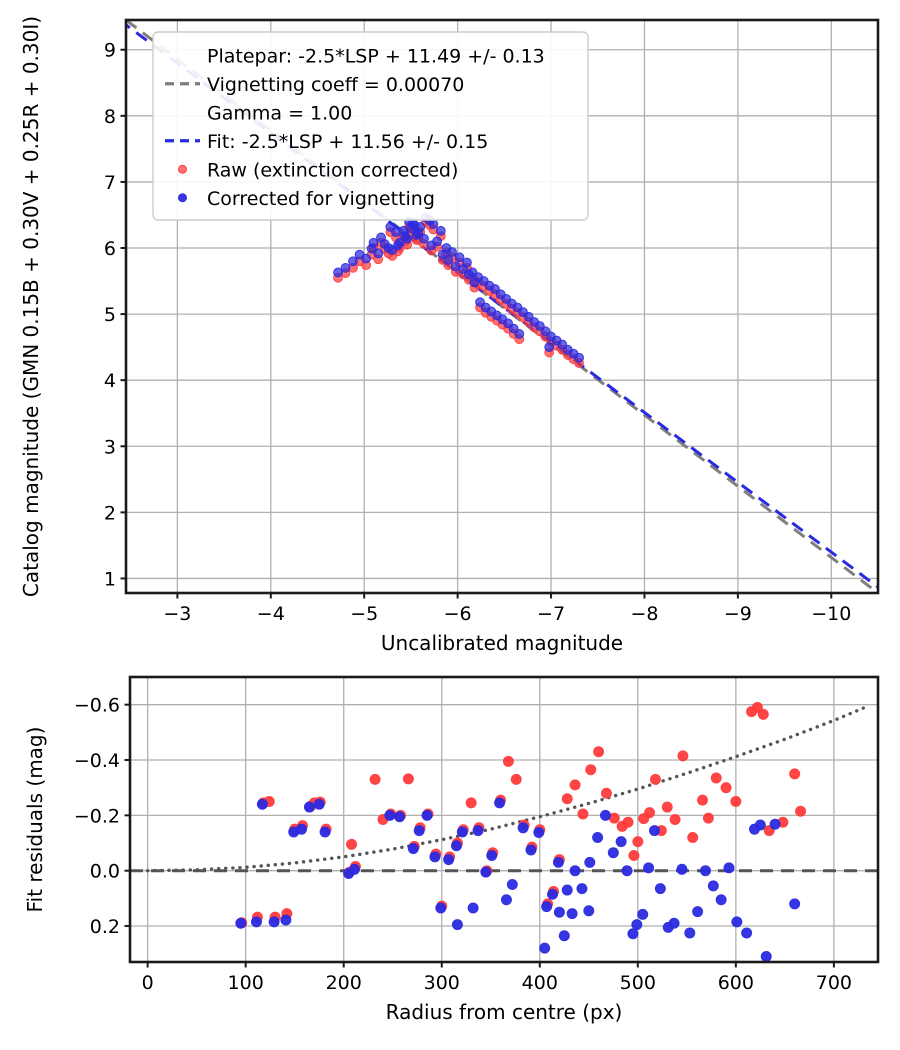 The image size is (900, 1050). I want to click on ytick-label: −0.6, so click(97, 706).